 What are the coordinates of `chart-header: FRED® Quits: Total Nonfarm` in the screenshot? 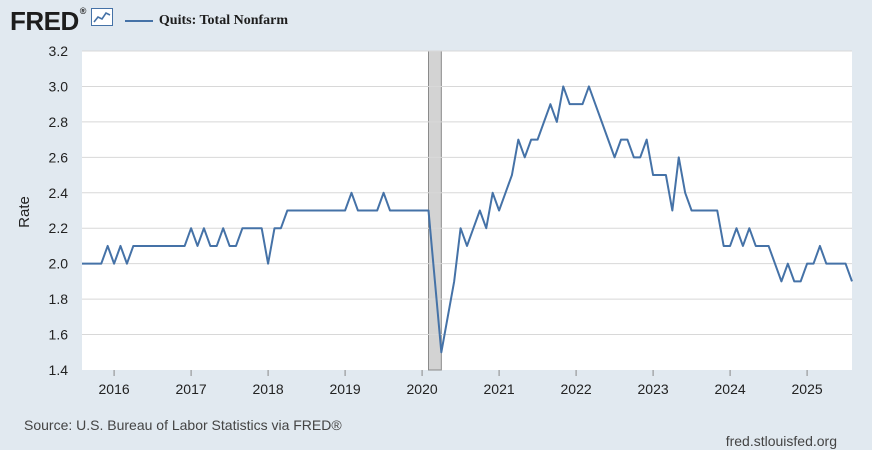 It's located at (149, 21).